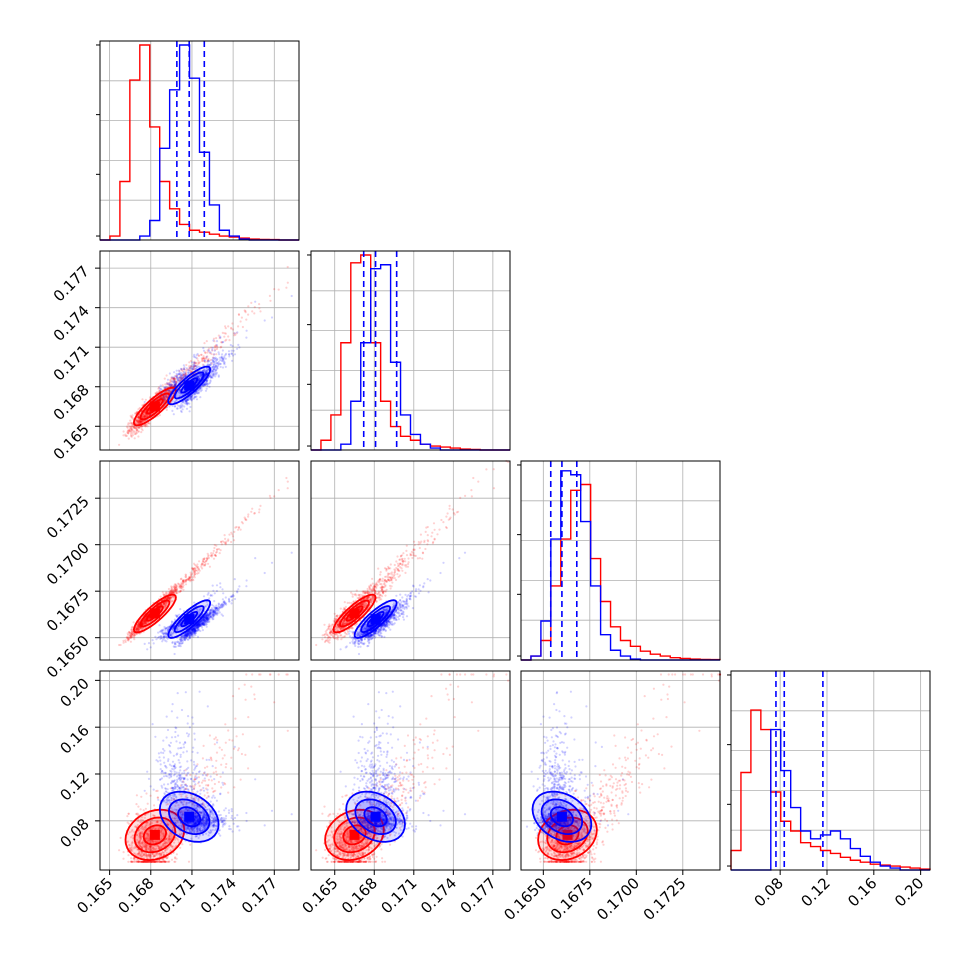  Describe the element at coordinates (621, 572) in the screenshot. I see `histogram-red` at that location.